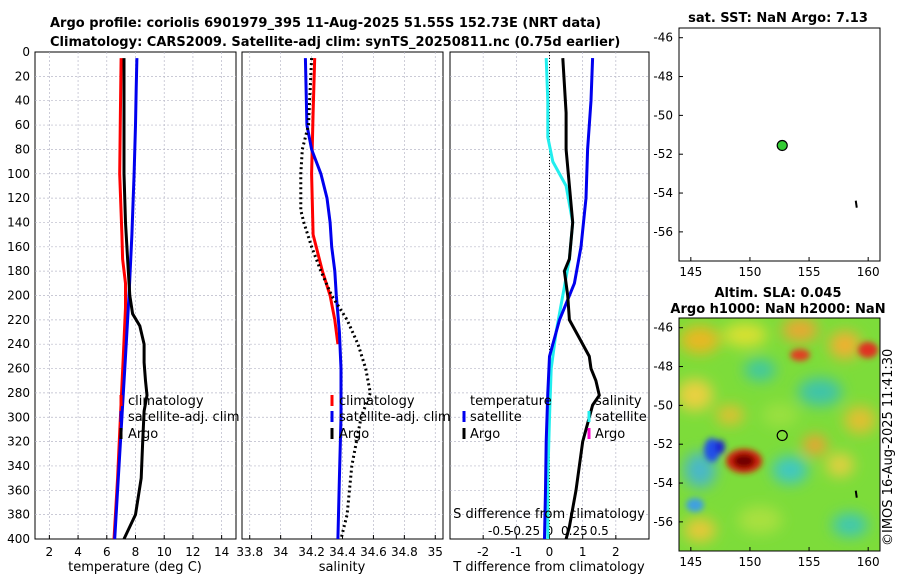 The height and width of the screenshot is (580, 900). I want to click on y-tick-label: 280, so click(18, 393).